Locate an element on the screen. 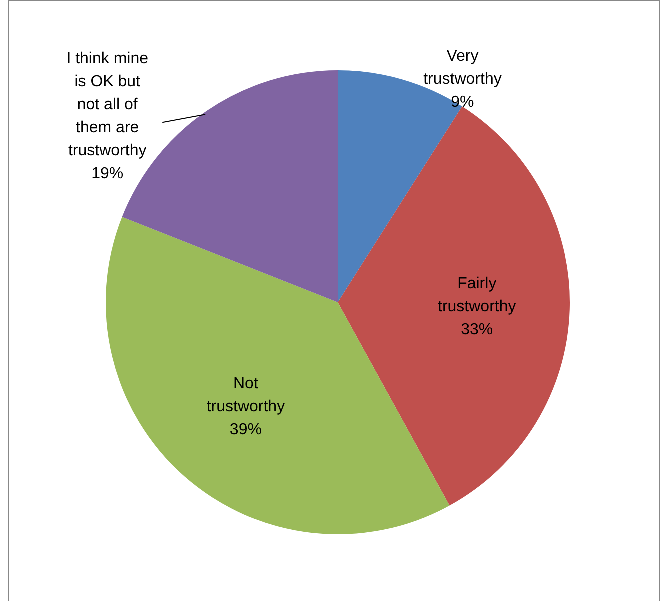 The width and height of the screenshot is (665, 601). data-label: 9% is located at coordinates (462, 103).